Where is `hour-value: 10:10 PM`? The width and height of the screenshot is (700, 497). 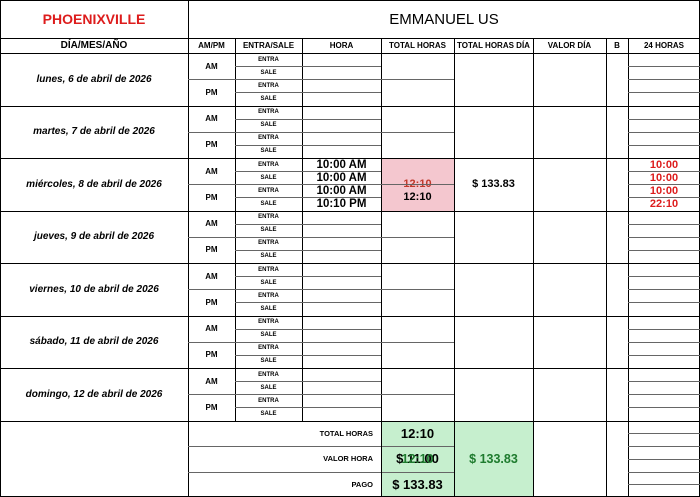
hour-value: 10:10 PM is located at coordinates (341, 203).